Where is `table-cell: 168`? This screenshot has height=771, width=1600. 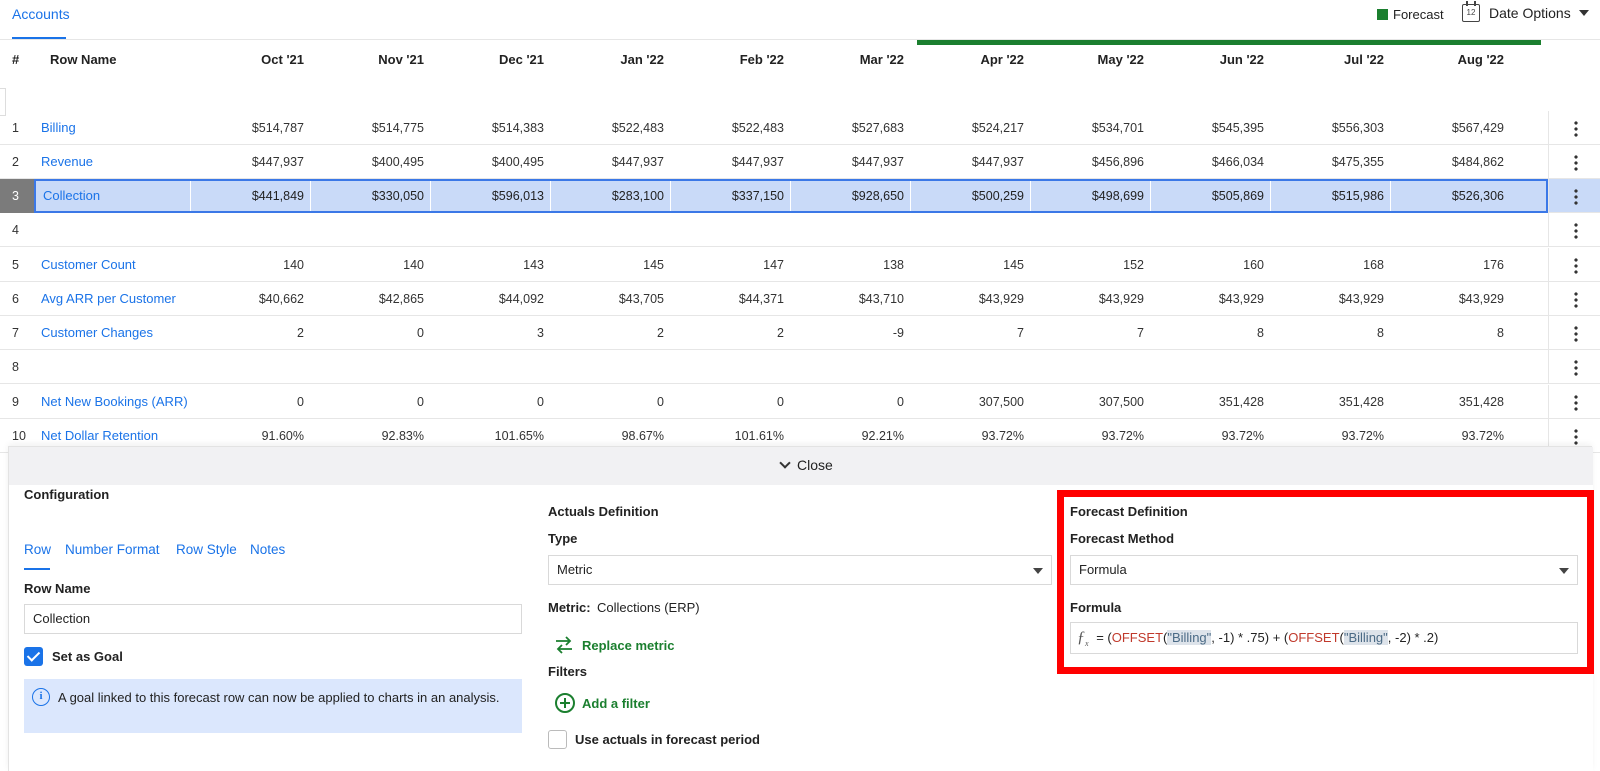
table-cell: 168 is located at coordinates (1373, 265).